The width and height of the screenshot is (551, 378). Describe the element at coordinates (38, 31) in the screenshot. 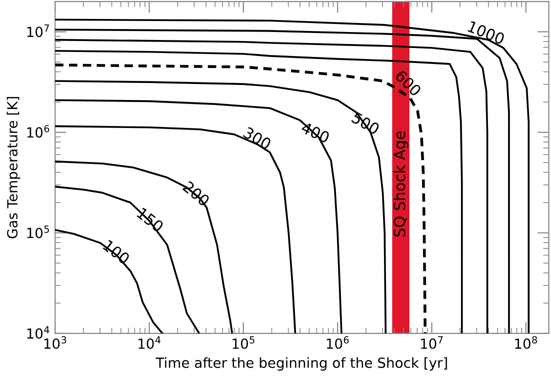

I see `y-tick-label: 10$^{7}$` at that location.